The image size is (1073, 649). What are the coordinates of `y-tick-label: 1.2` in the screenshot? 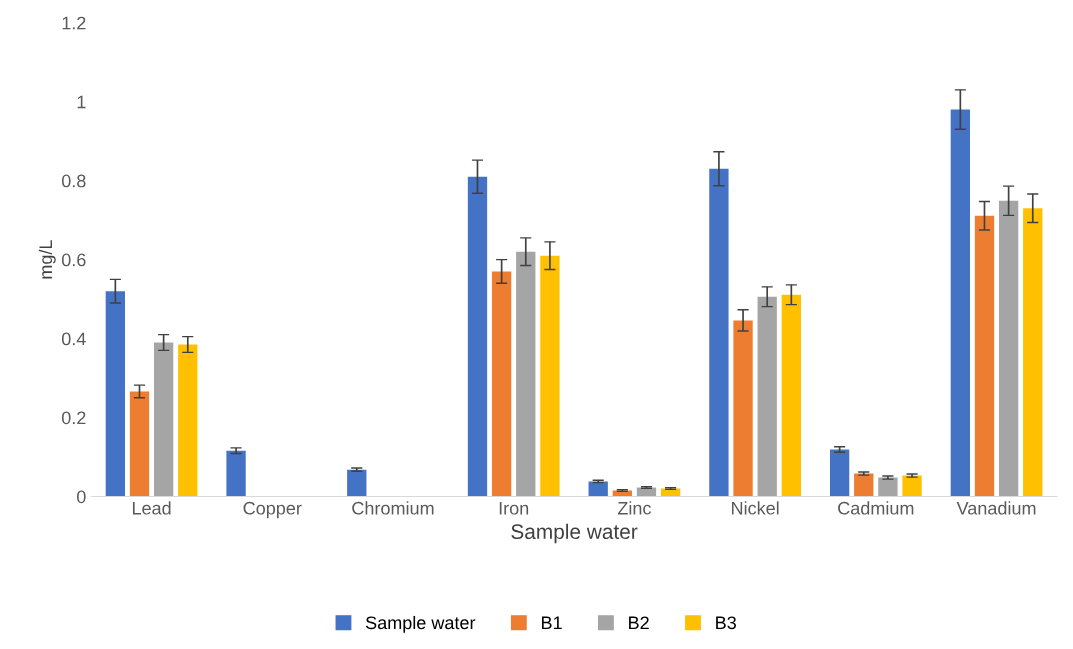 It's located at (74, 23).